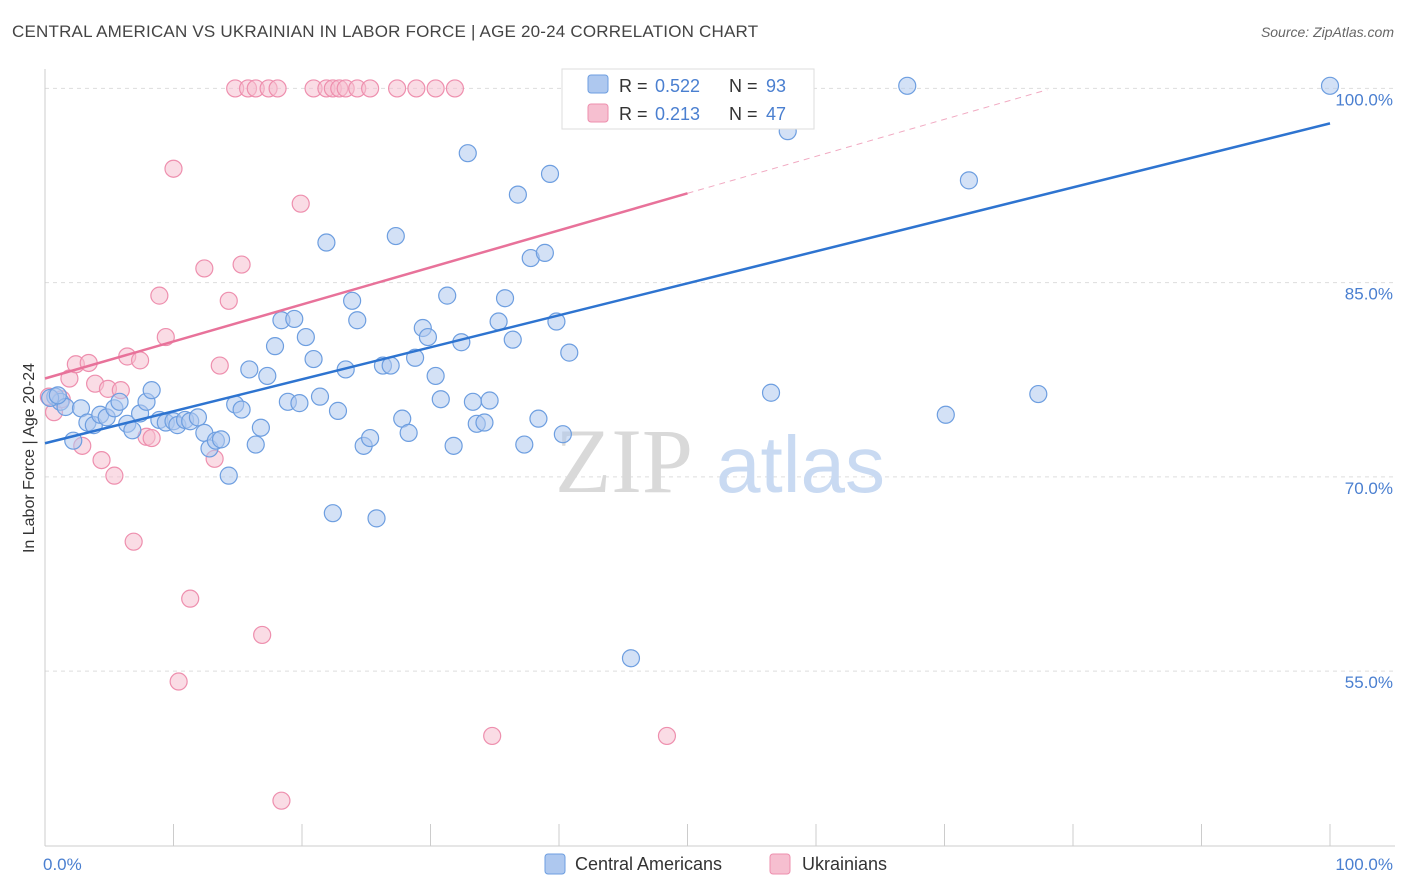 This screenshot has width=1406, height=892. I want to click on x-tick-label-0: 0.0%, so click(62, 864).